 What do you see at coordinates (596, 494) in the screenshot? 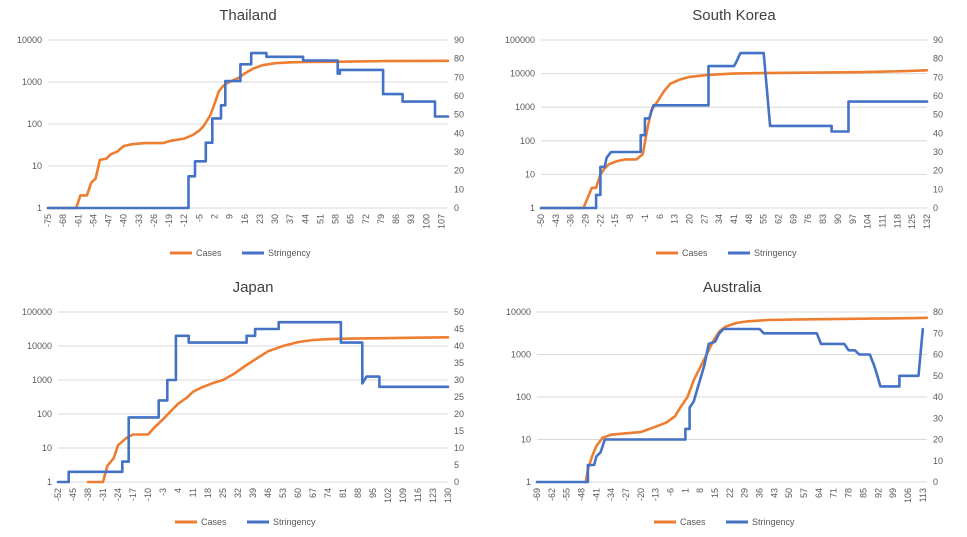
I see `x-tick-label: -41` at bounding box center [596, 494].